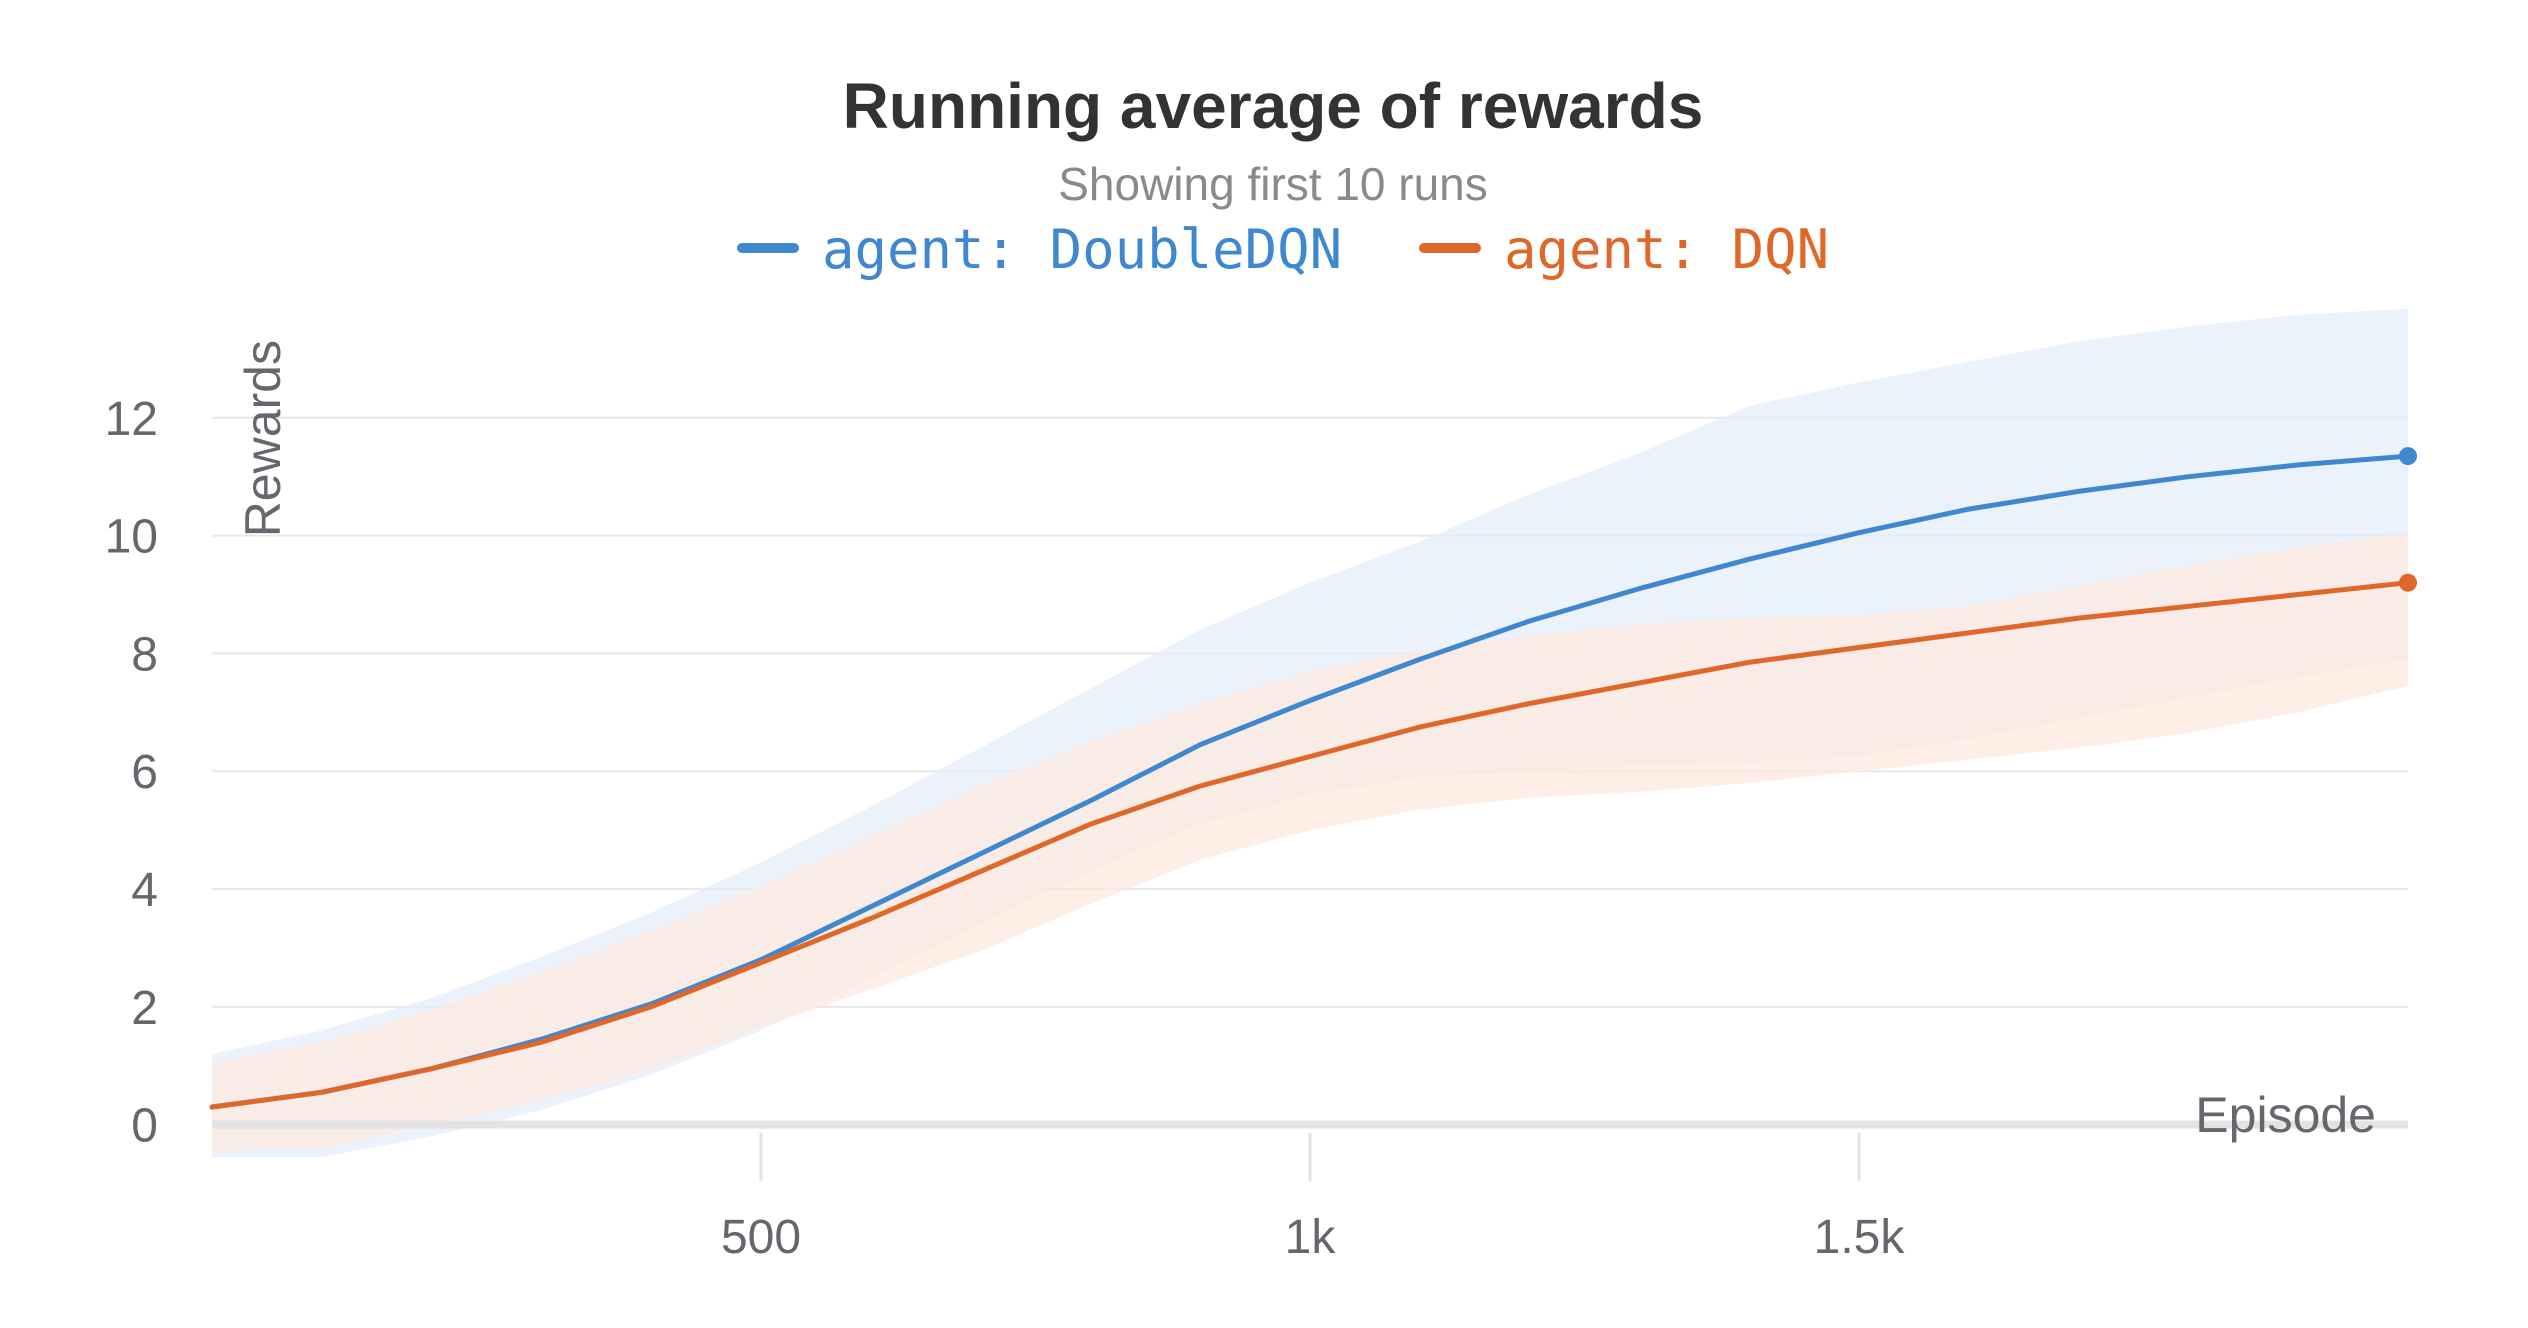 The height and width of the screenshot is (1328, 2528). What do you see at coordinates (1273, 184) in the screenshot?
I see `chart-subtitle: Showing first 10 runs` at bounding box center [1273, 184].